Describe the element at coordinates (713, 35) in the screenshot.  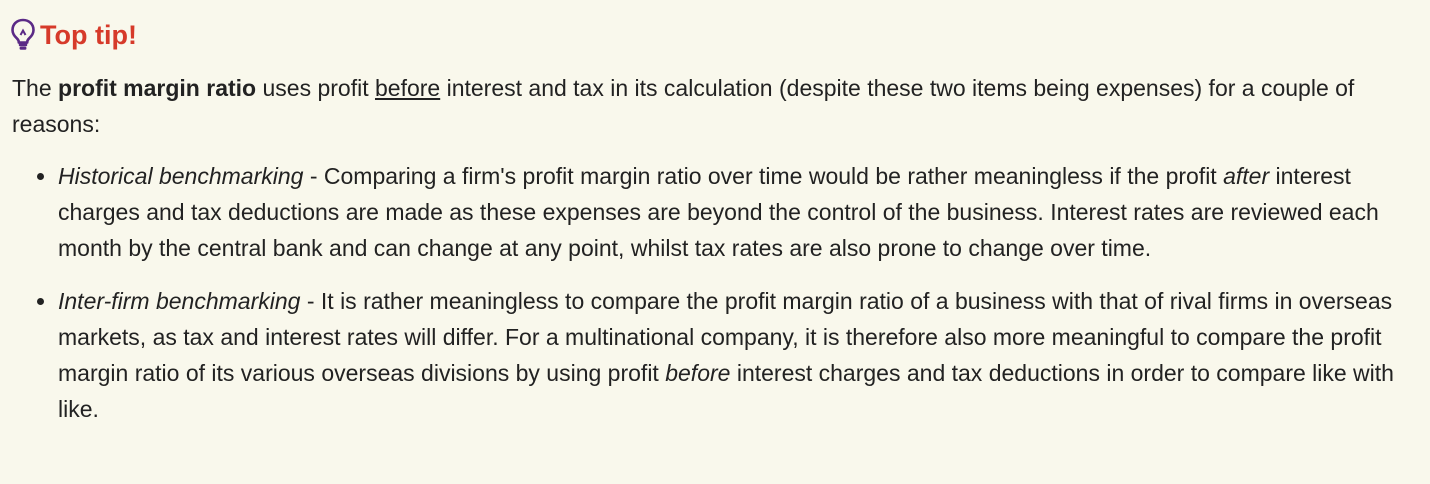
I see `tip-header: Top tip!` at that location.